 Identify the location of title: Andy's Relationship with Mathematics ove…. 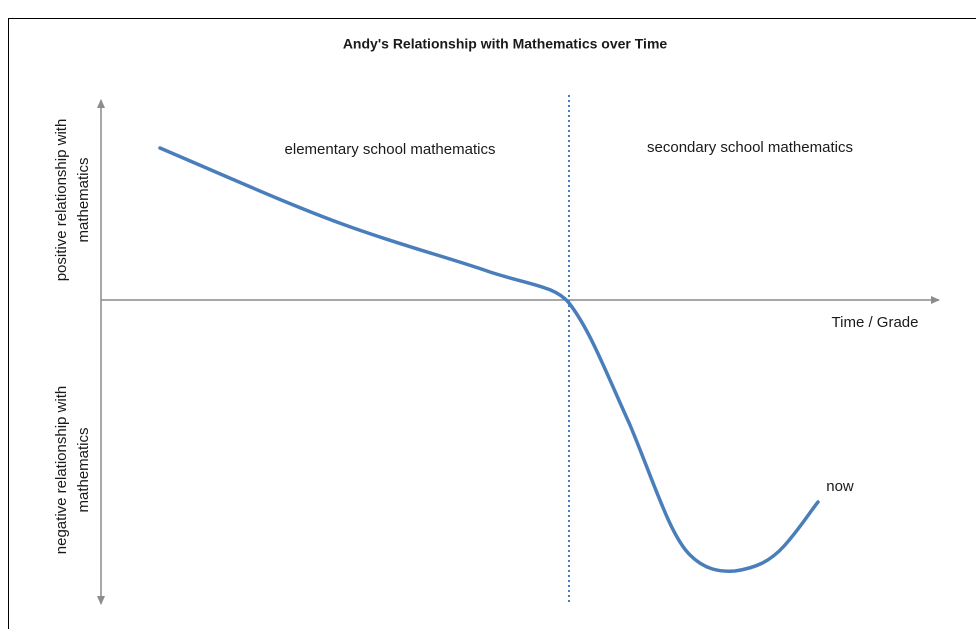
(505, 44).